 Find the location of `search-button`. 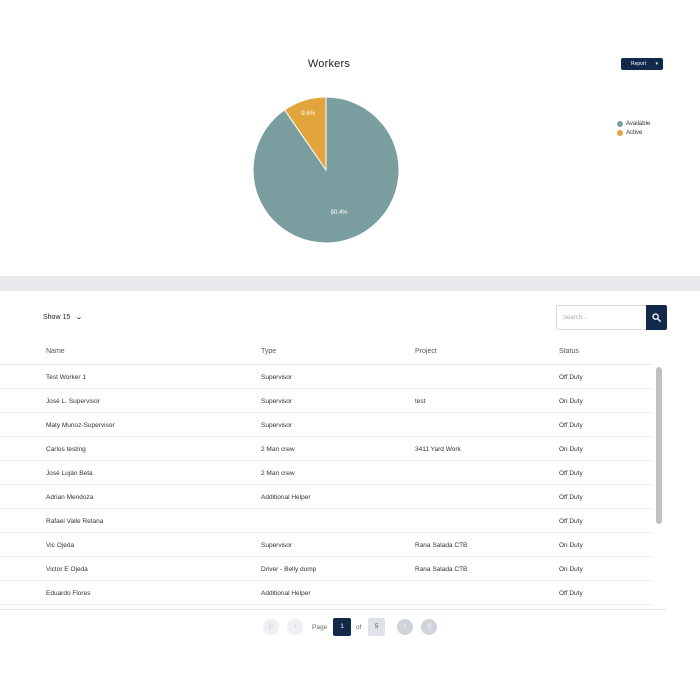

search-button is located at coordinates (656, 317).